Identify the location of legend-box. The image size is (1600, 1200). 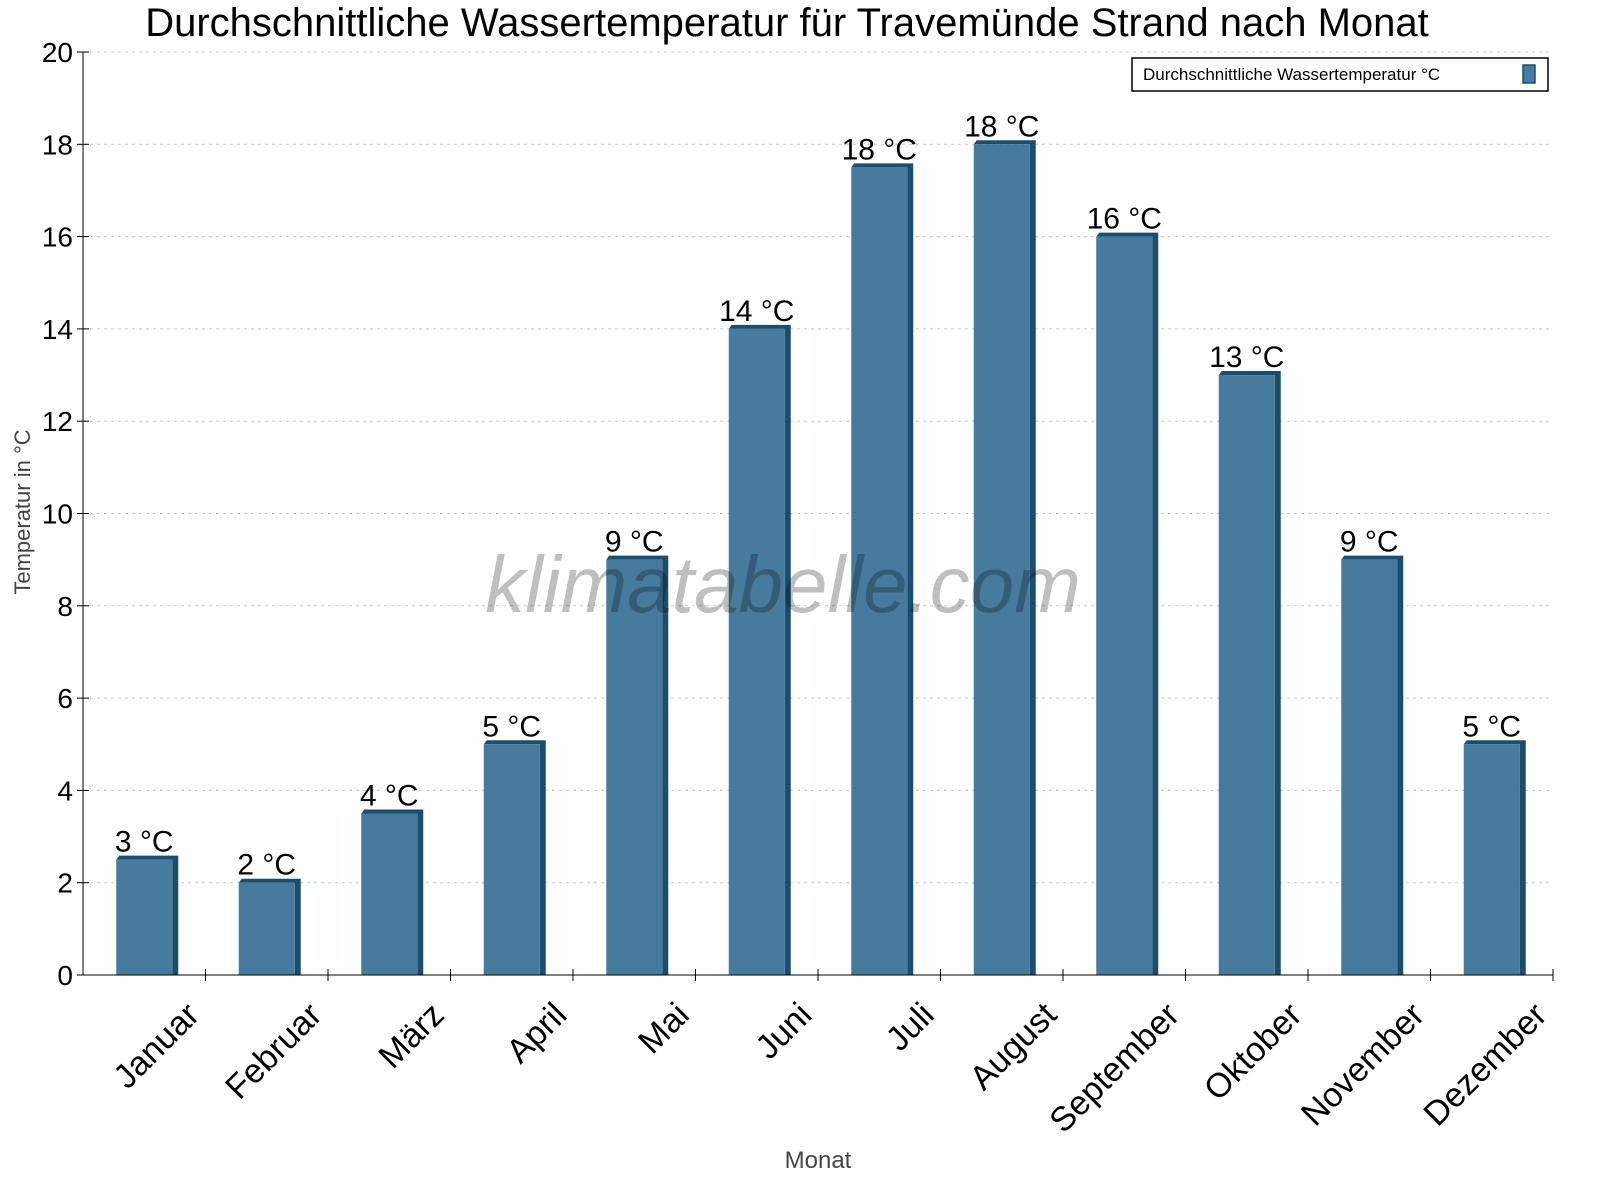
(1340, 74).